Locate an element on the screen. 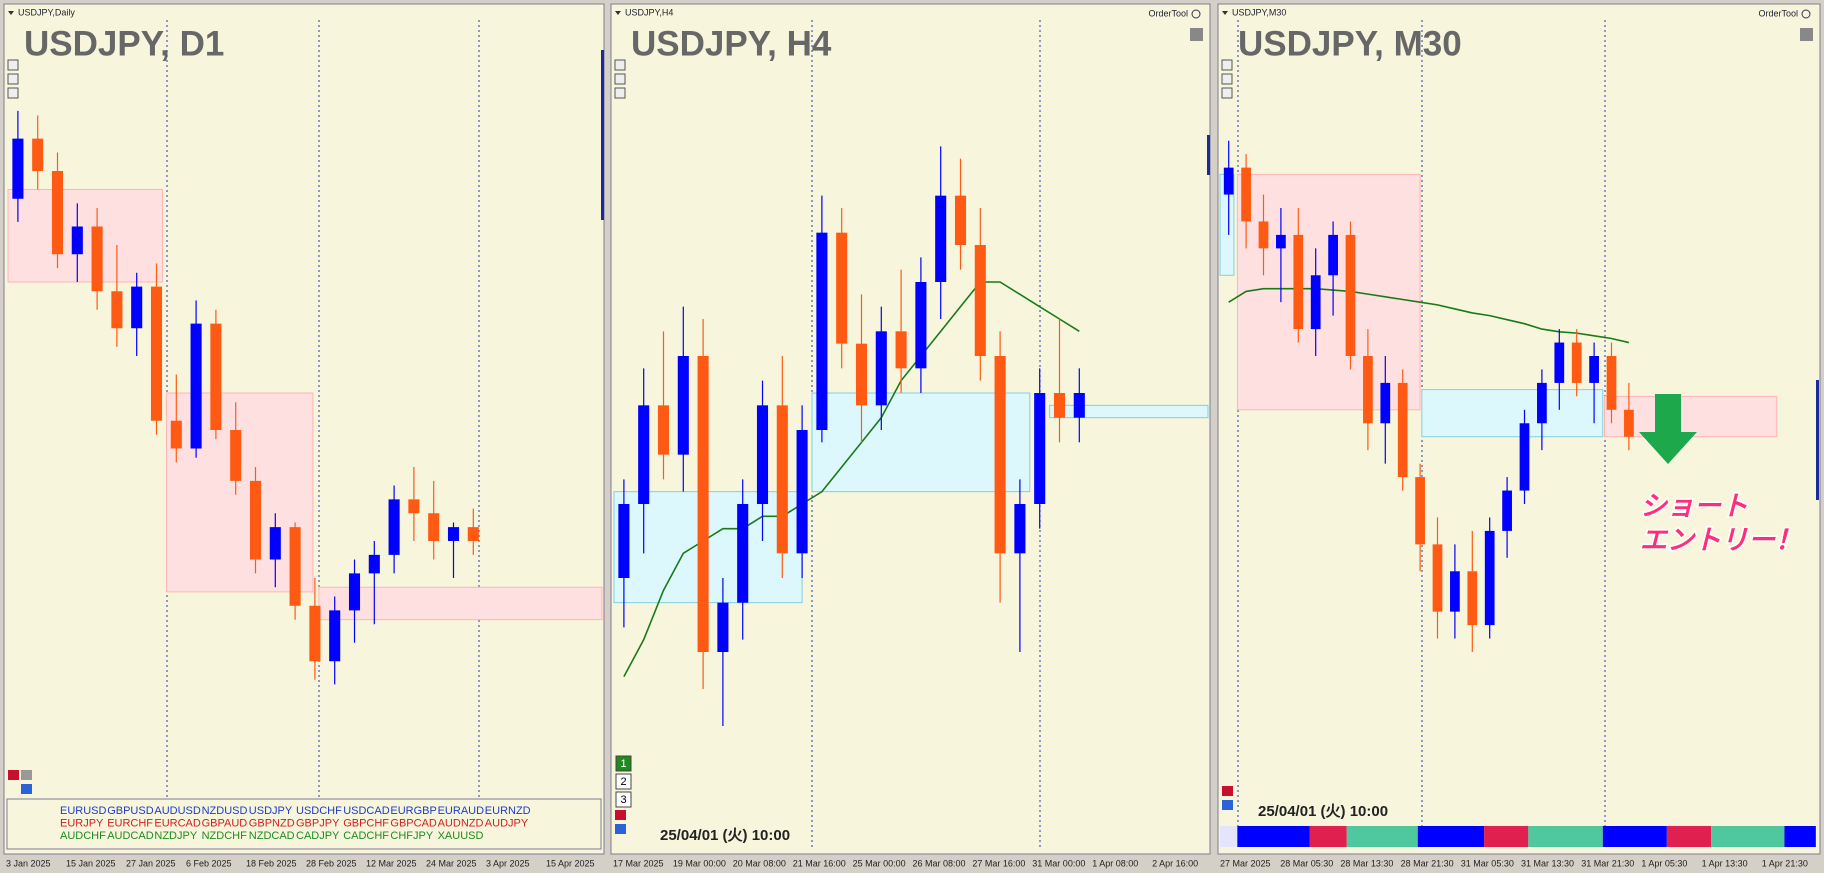  symbol: GBPNZD is located at coordinates (272, 823).